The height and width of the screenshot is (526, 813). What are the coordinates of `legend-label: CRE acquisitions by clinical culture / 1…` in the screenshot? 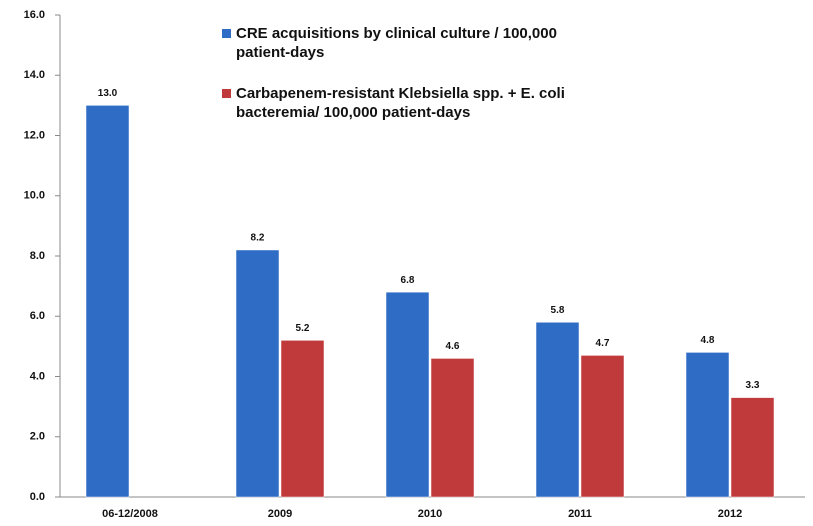 It's located at (398, 43).